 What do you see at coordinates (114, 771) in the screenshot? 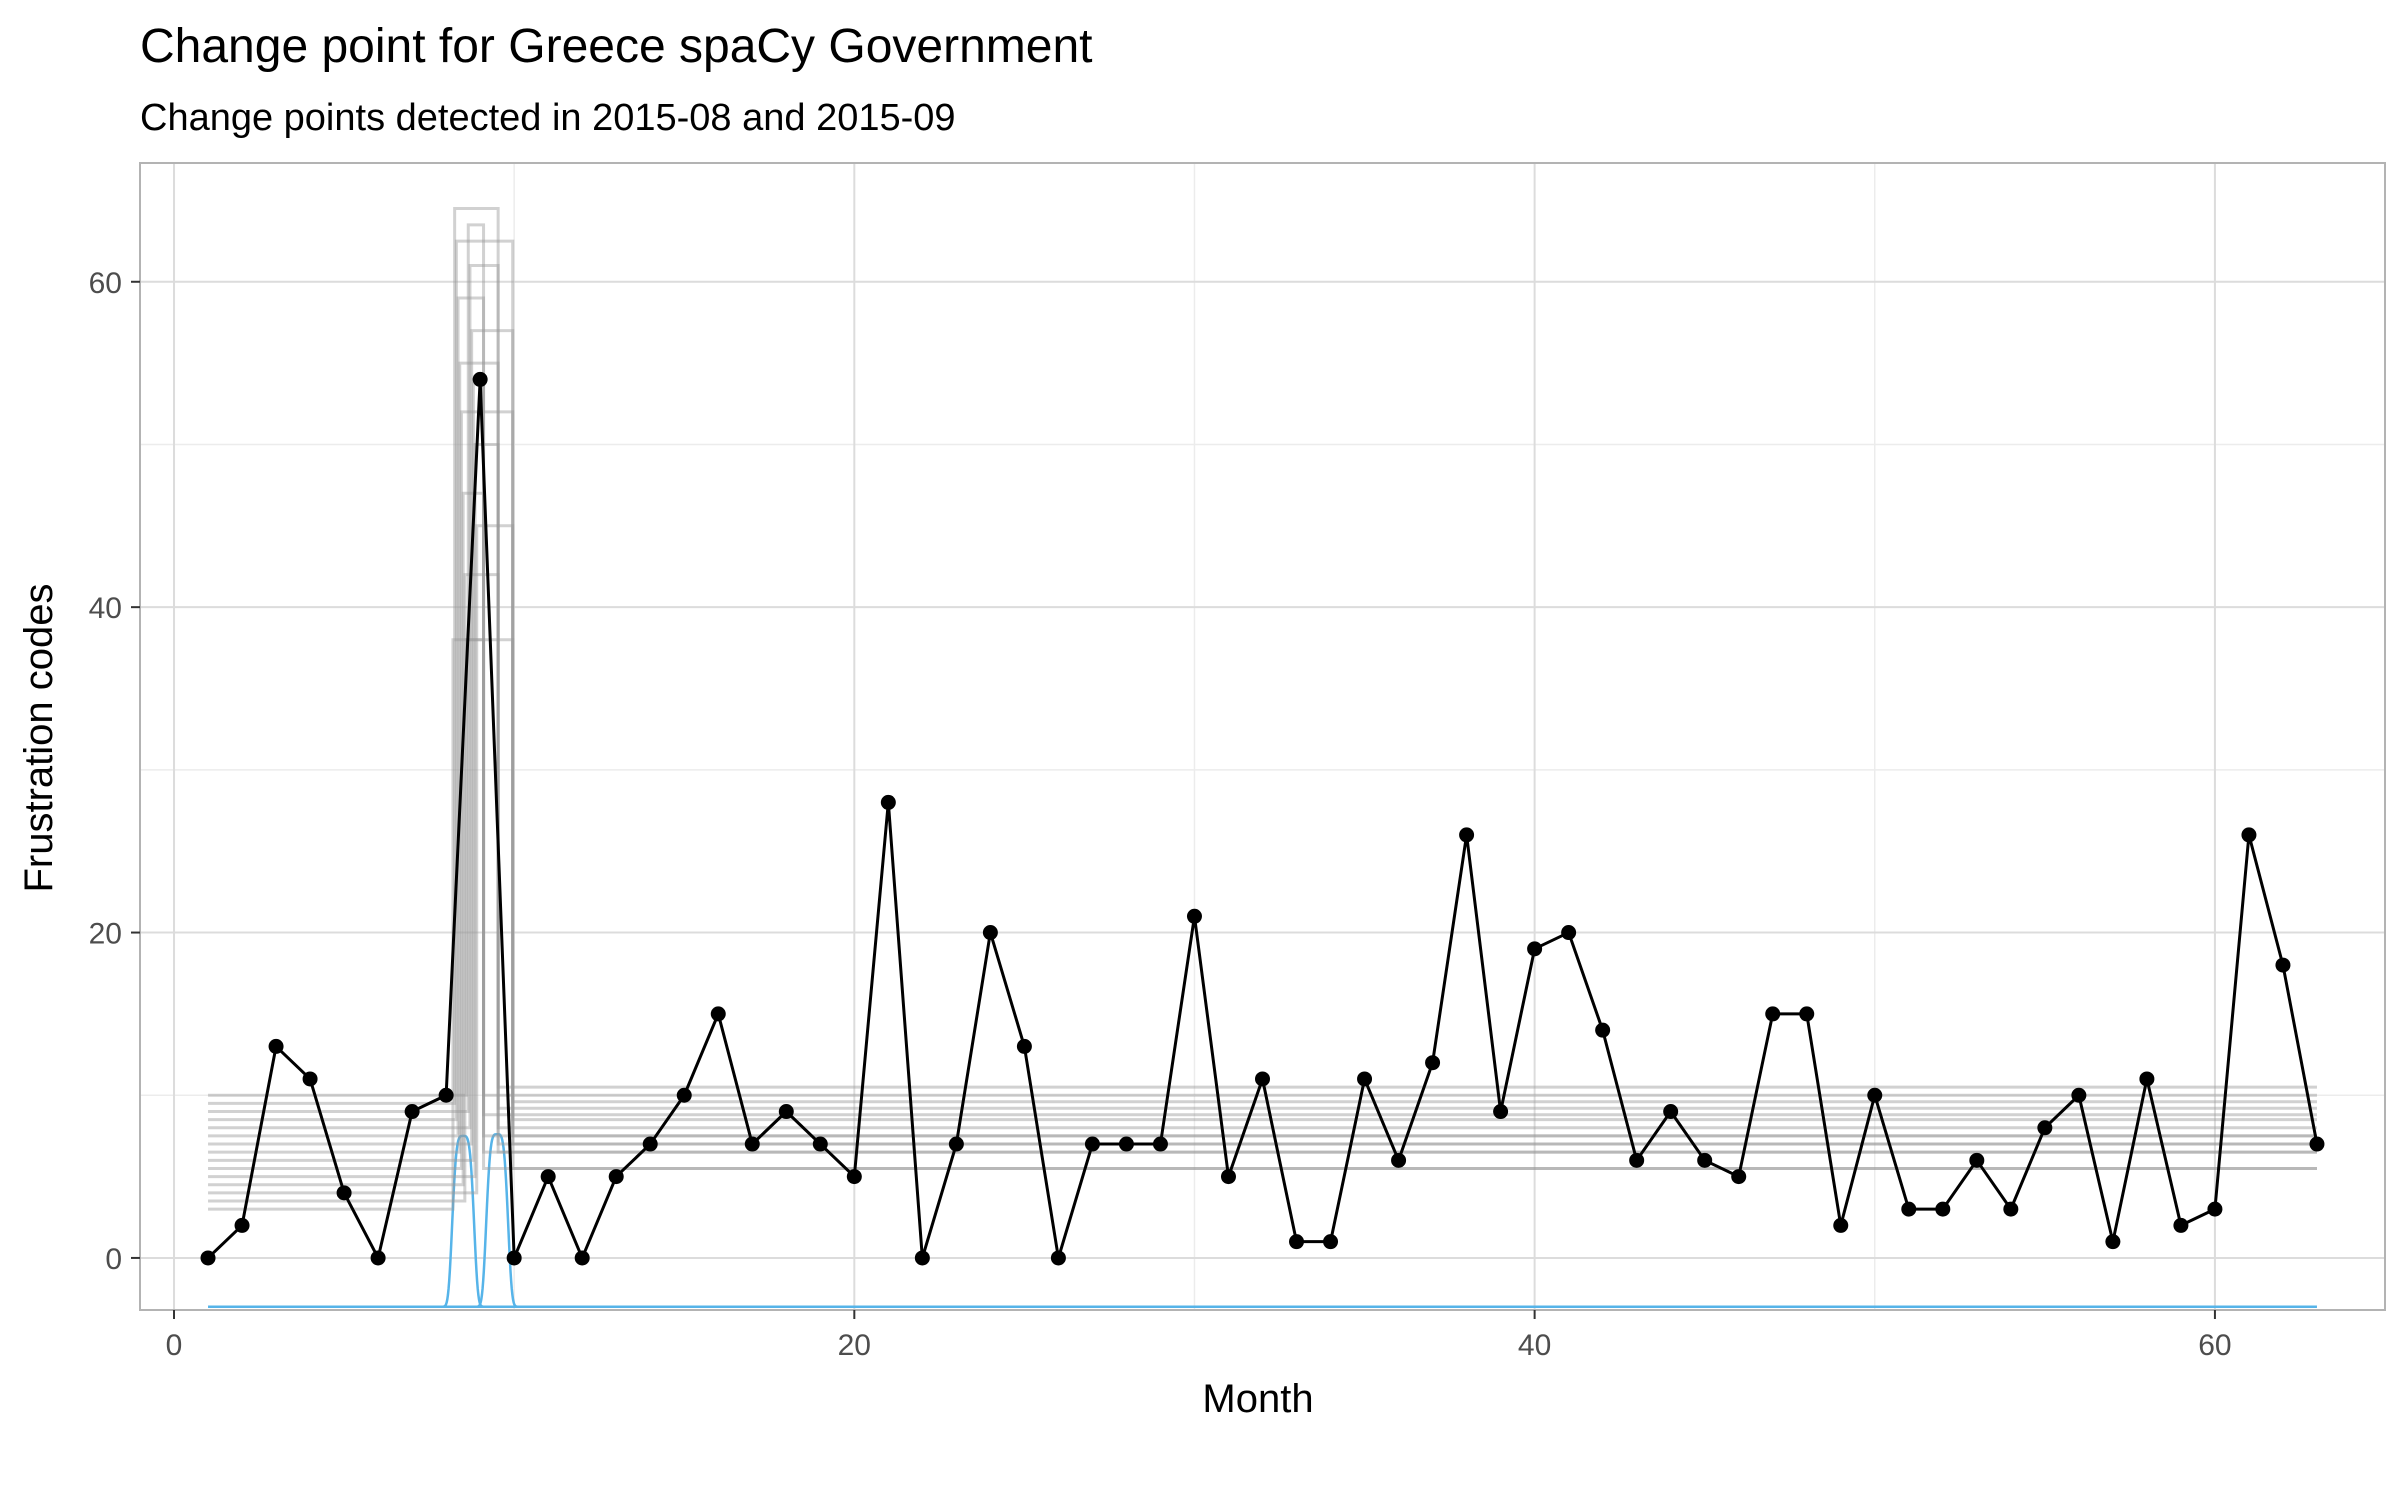
I see `y-axis-ticks: 0 20 40 60` at bounding box center [114, 771].